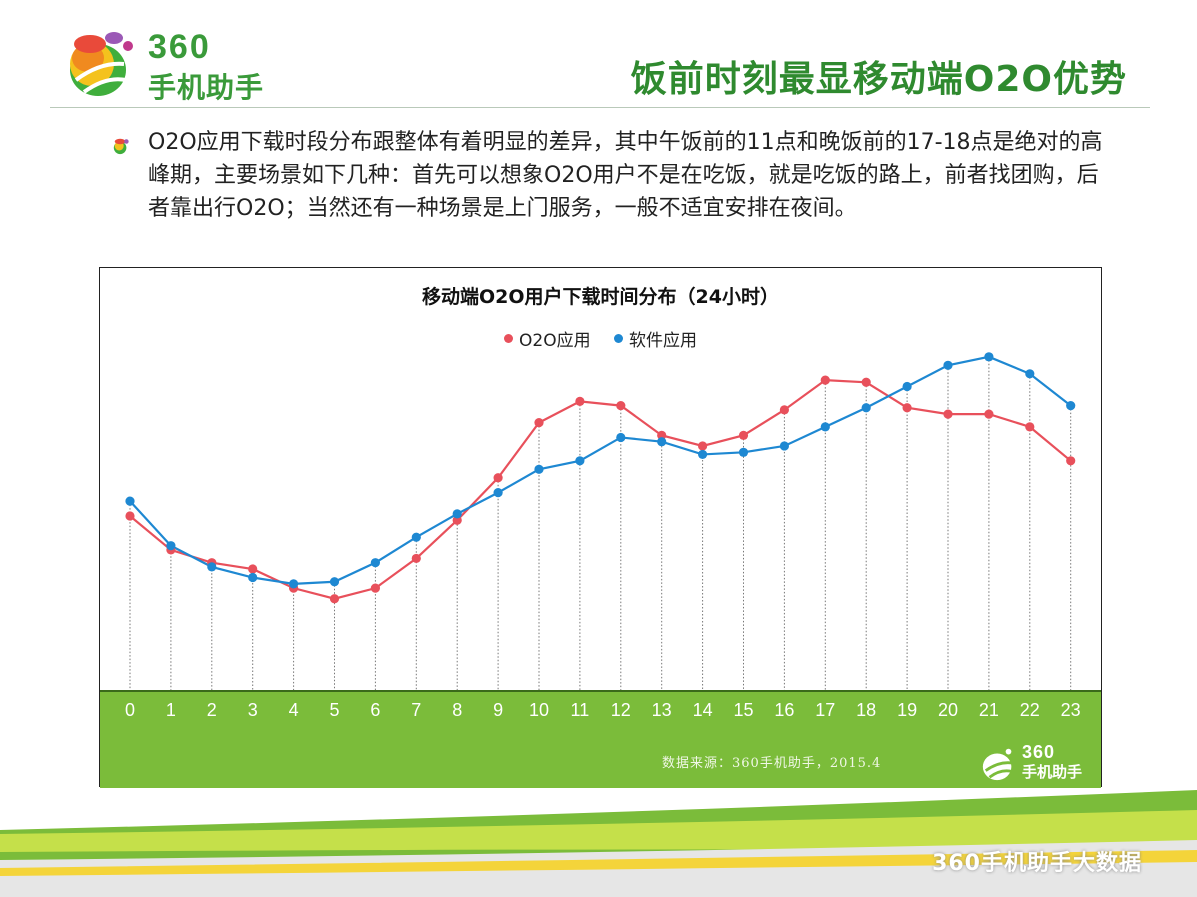 This screenshot has width=1197, height=897. I want to click on footer-swoosh, so click(598, 843).